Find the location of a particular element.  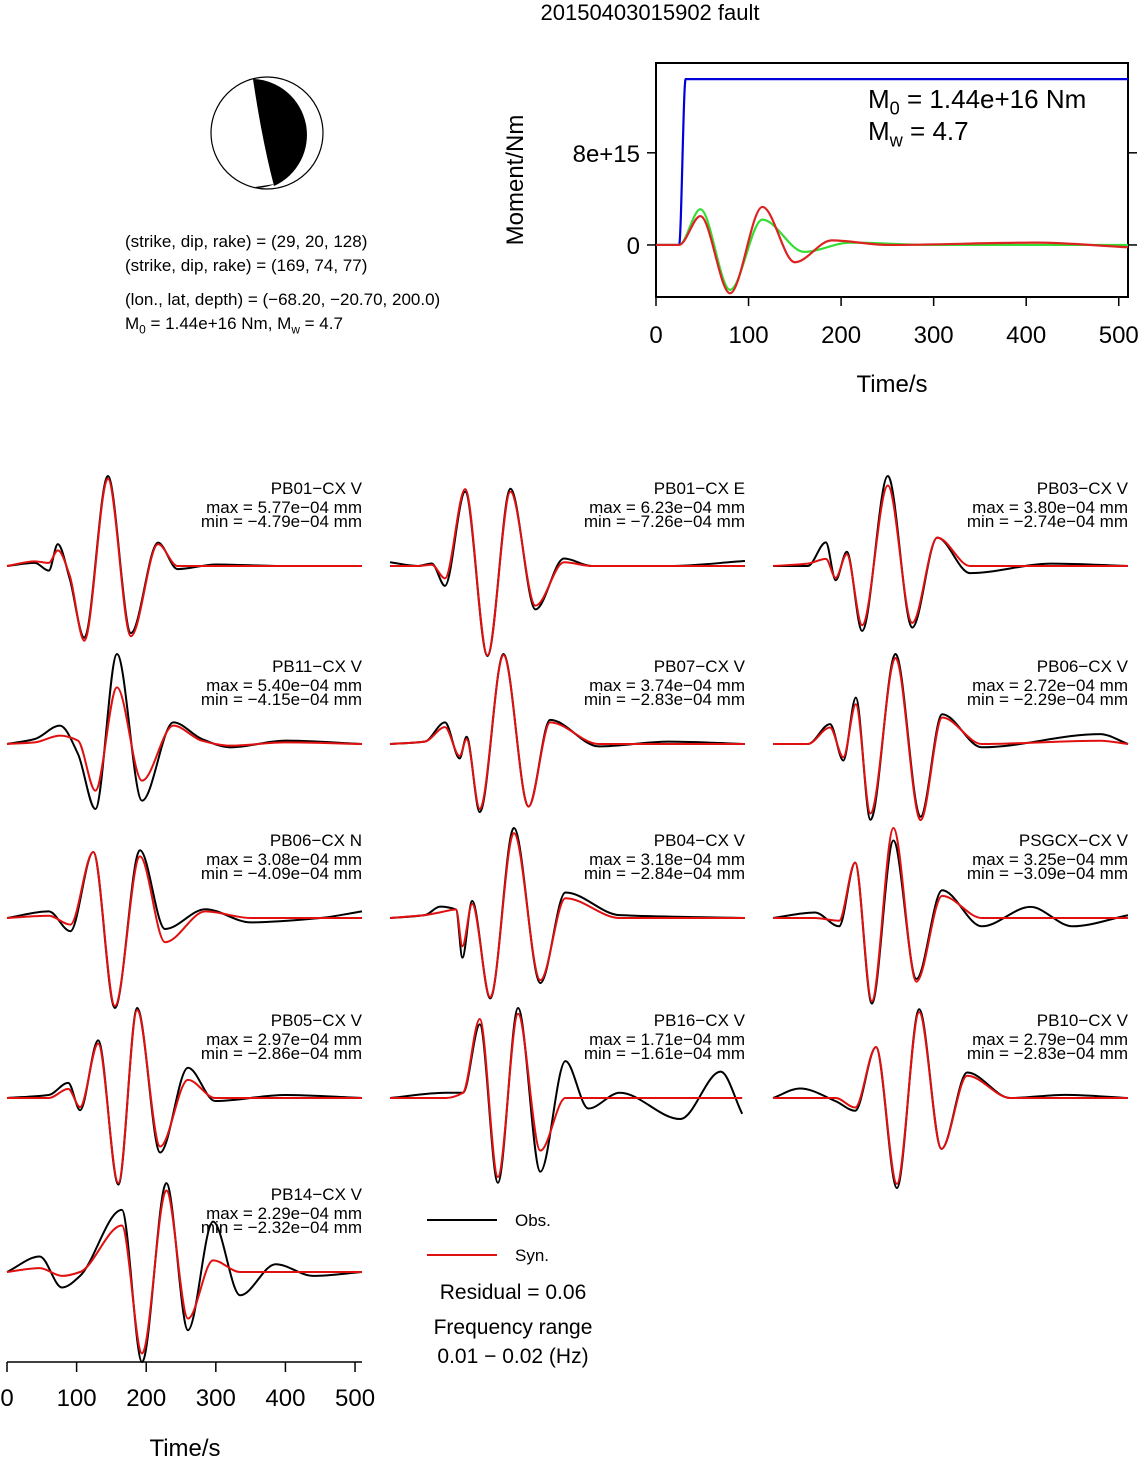

max-label: max = 5.77e−04 mm is located at coordinates (284, 507).